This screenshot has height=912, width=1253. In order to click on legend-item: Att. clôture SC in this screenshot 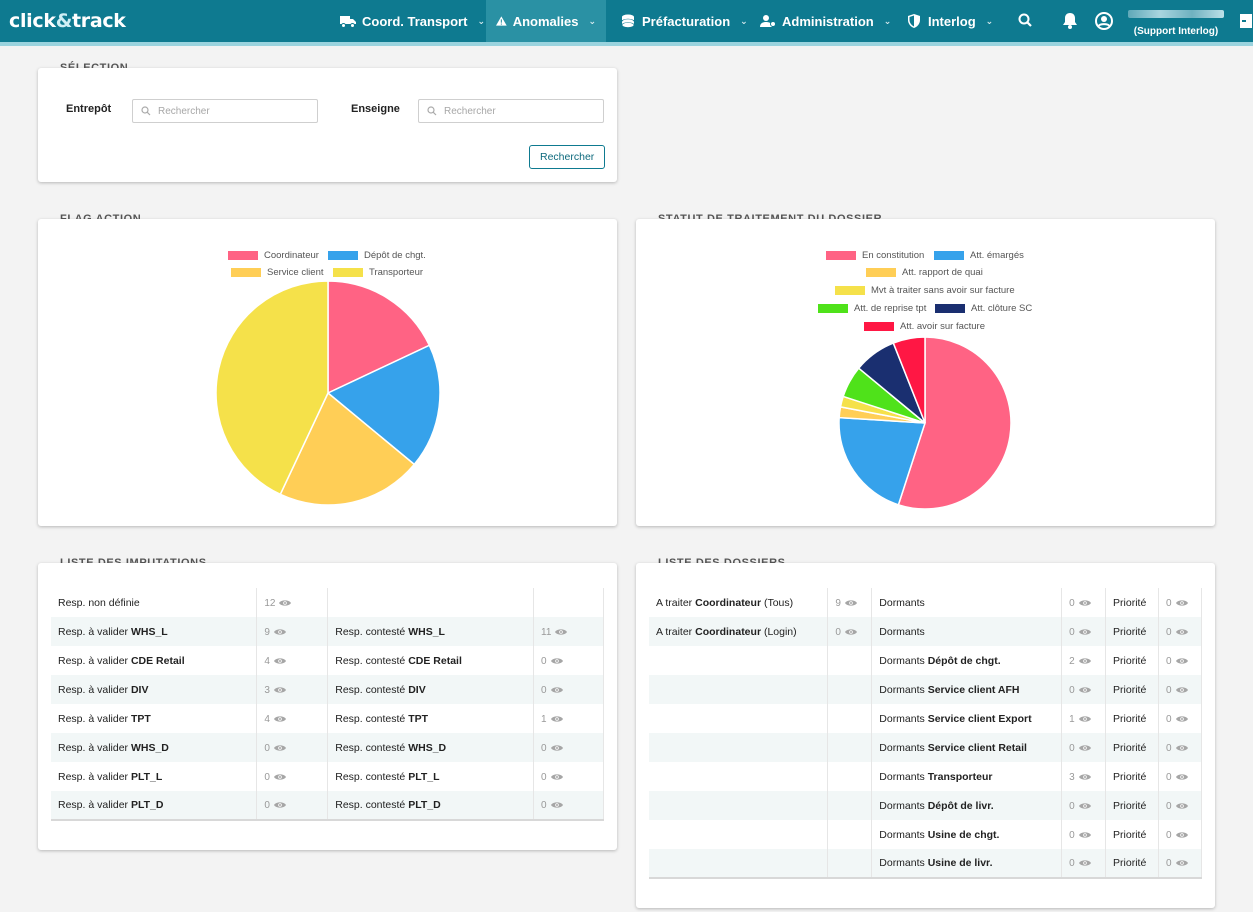, I will do `click(983, 308)`.